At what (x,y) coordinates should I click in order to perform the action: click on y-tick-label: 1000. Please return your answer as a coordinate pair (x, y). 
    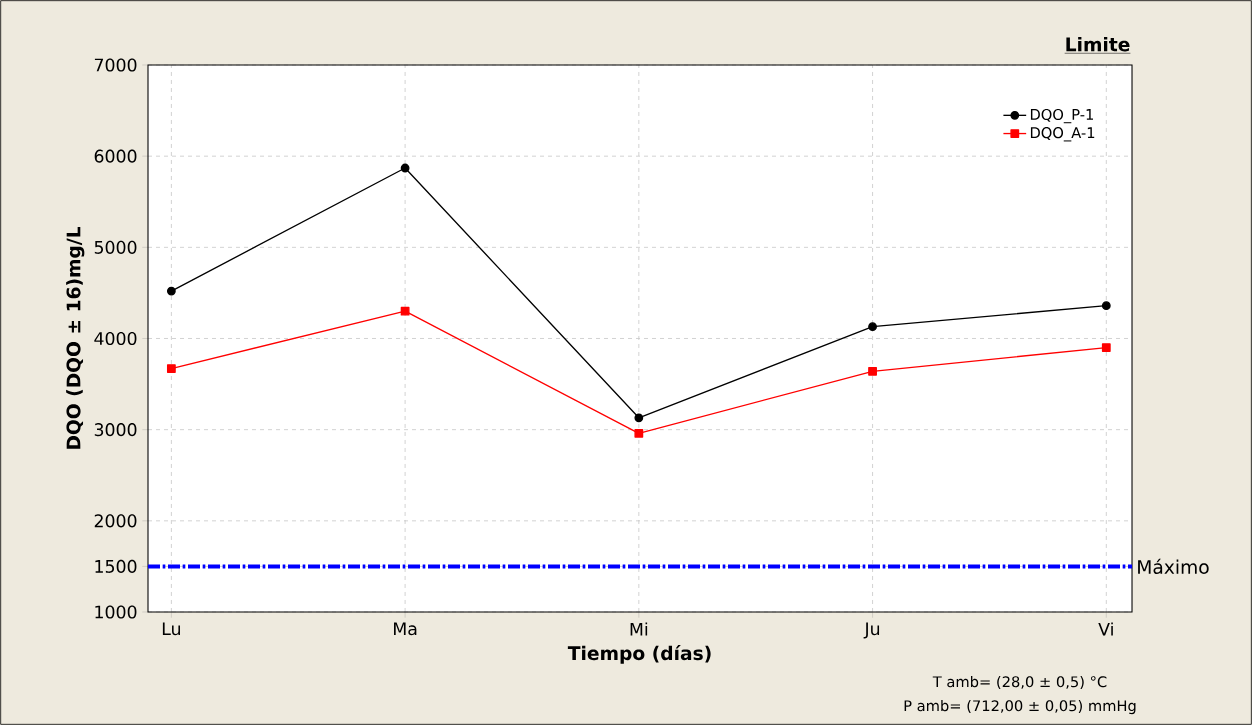
    Looking at the image, I should click on (116, 612).